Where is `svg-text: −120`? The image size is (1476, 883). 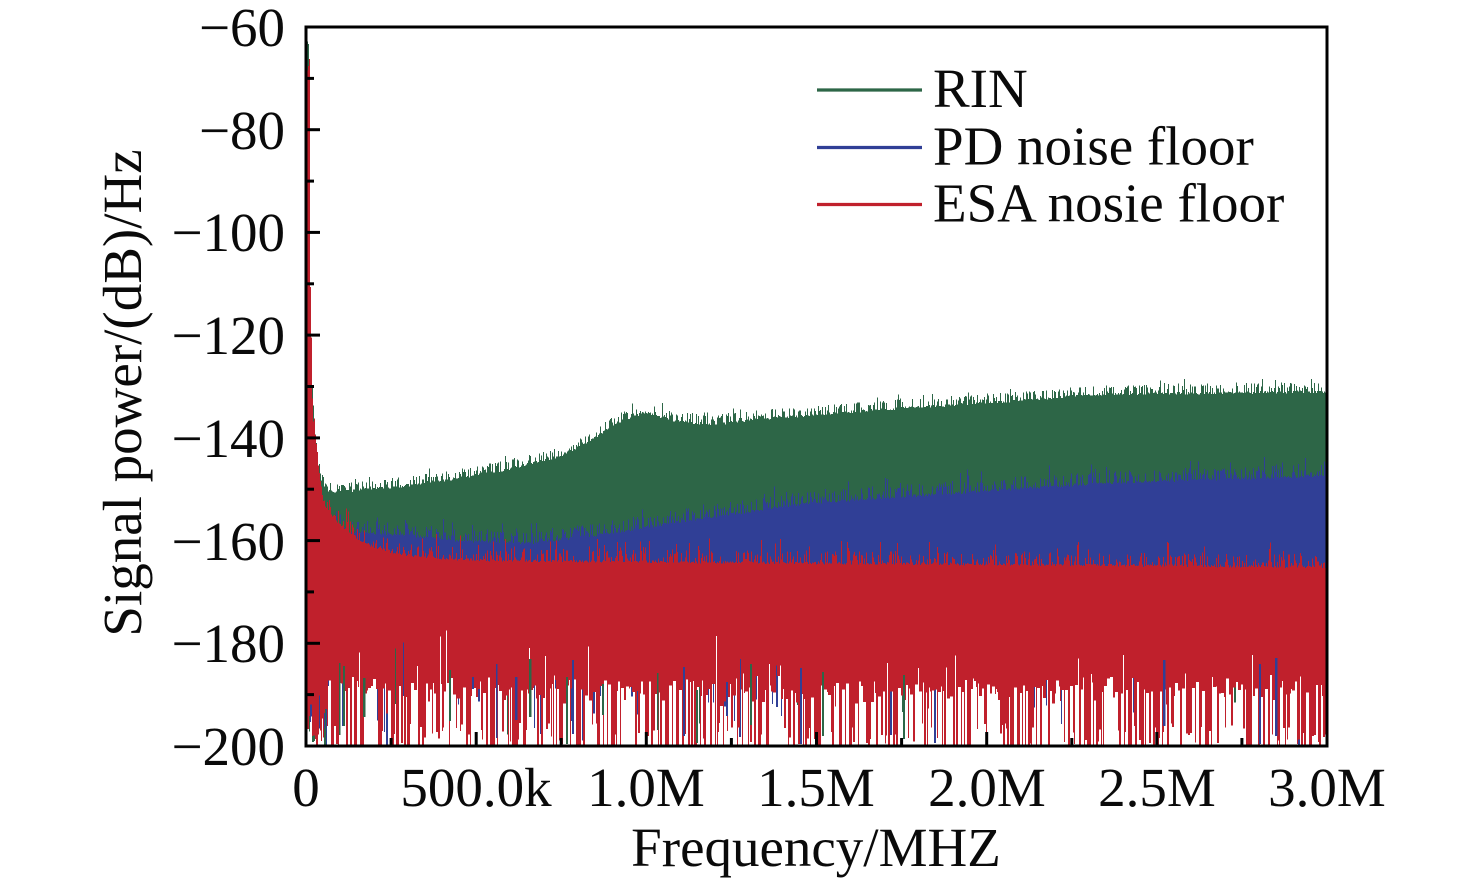 svg-text: −120 is located at coordinates (228, 335).